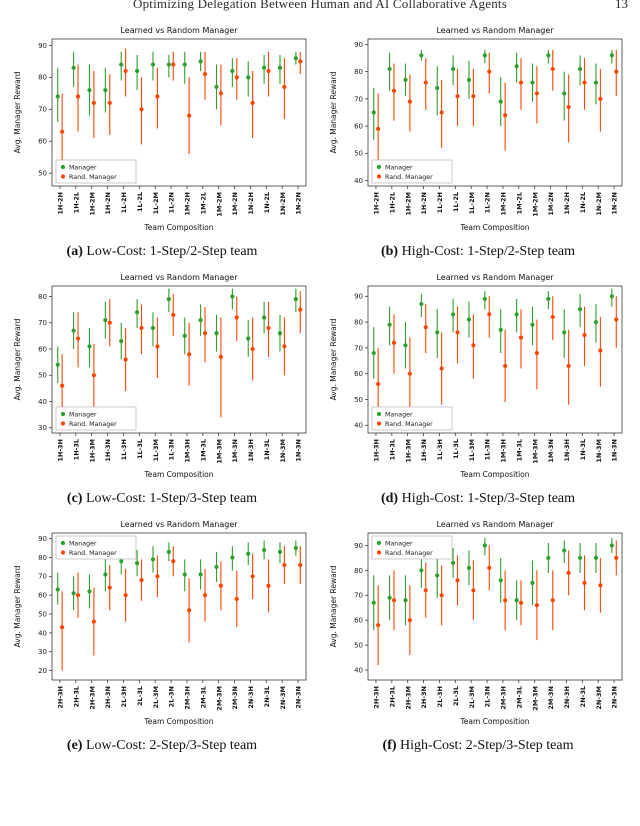  Describe the element at coordinates (567, 450) in the screenshot. I see `svg-text: 1N-3H` at that location.